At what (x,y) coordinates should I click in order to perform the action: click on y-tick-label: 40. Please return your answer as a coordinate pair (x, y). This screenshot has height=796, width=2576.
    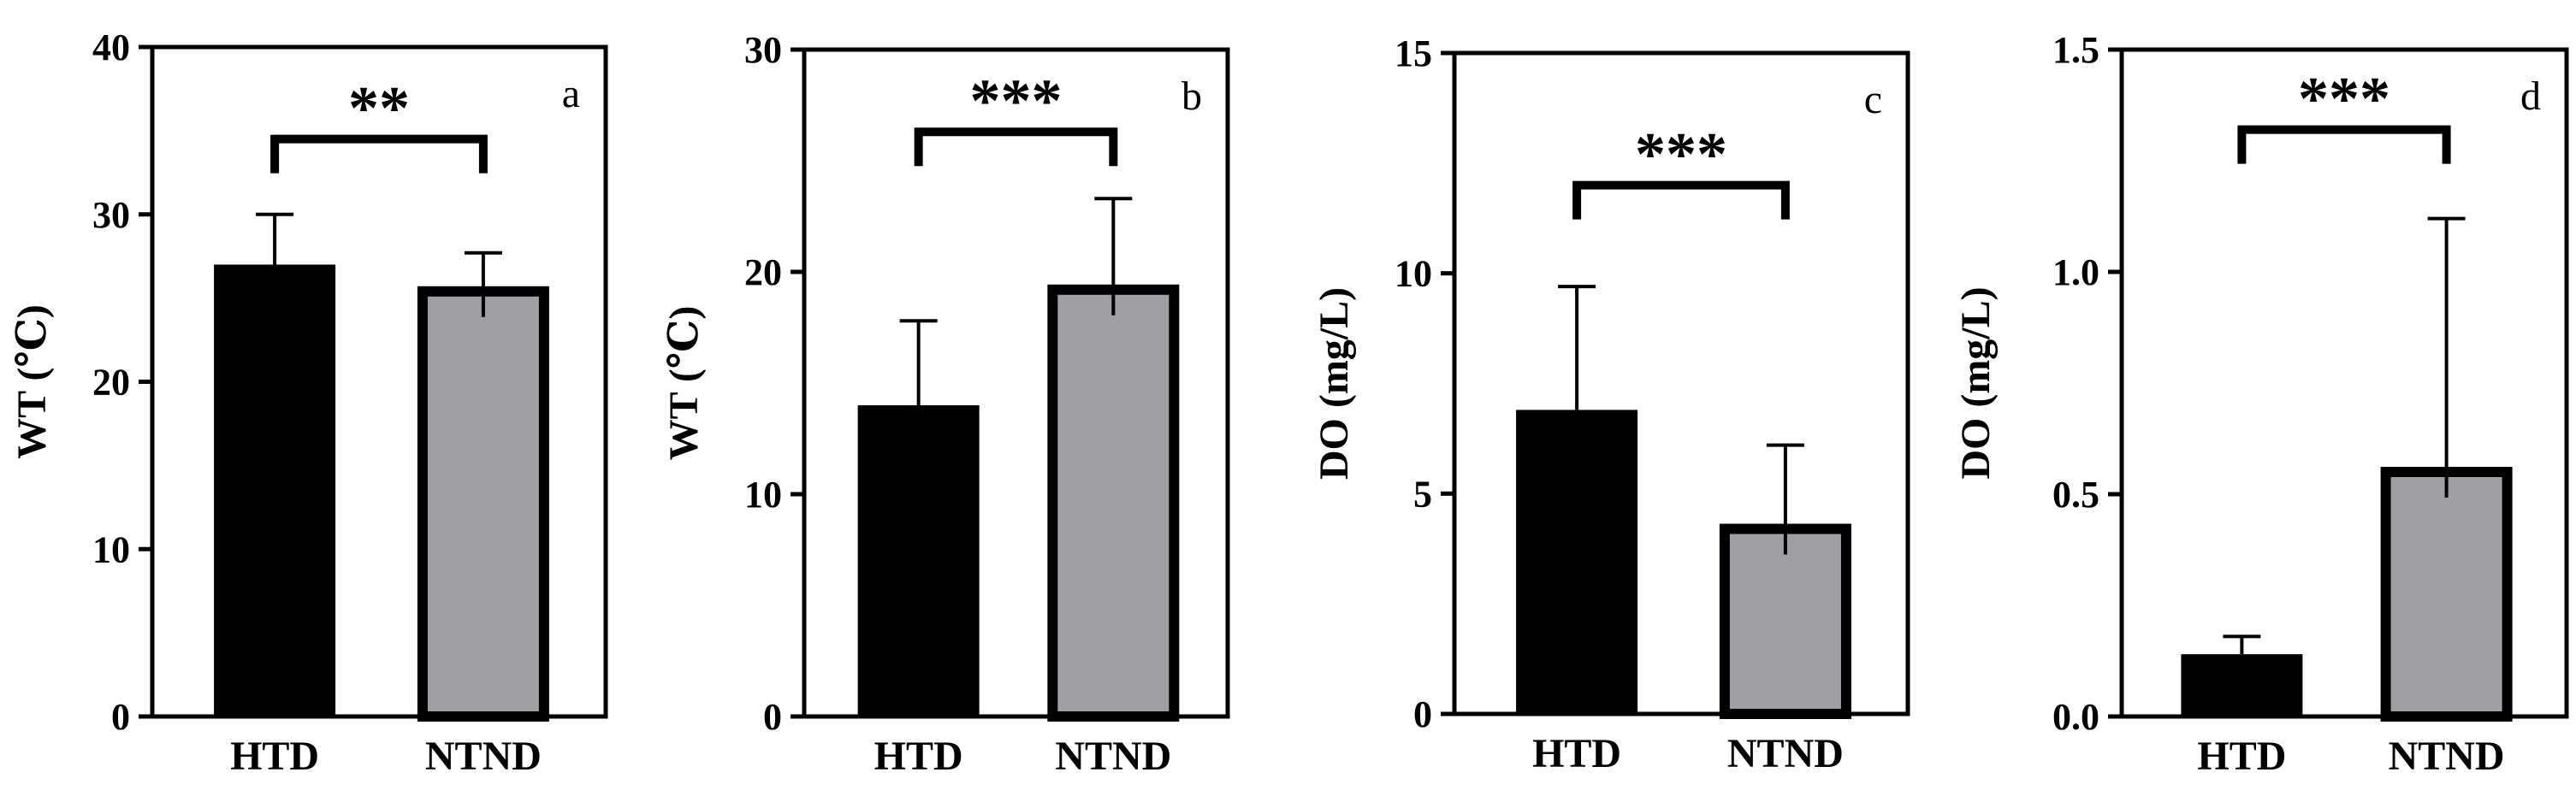
    Looking at the image, I should click on (111, 48).